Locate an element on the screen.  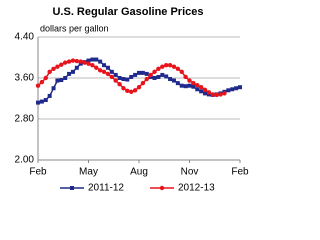
y-tick-label: 2.00 is located at coordinates (25, 160).